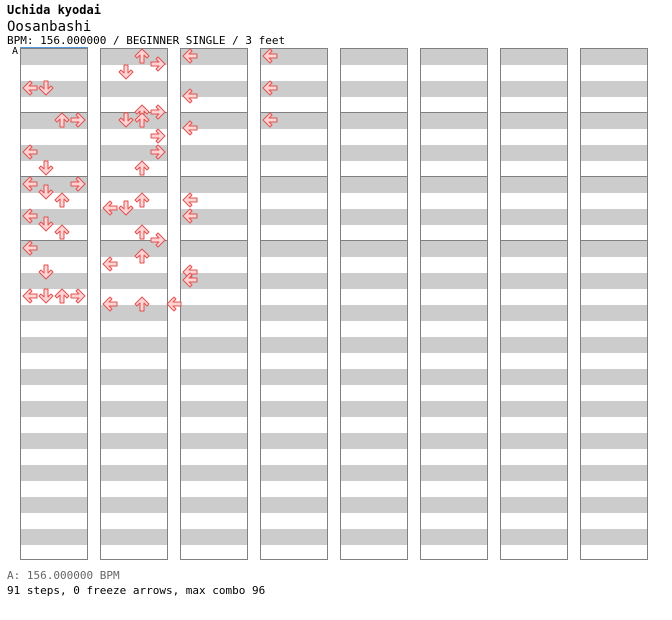  What do you see at coordinates (136, 590) in the screenshot?
I see `step-stats: 91 steps, 0 freeze arrows, max combo 96` at bounding box center [136, 590].